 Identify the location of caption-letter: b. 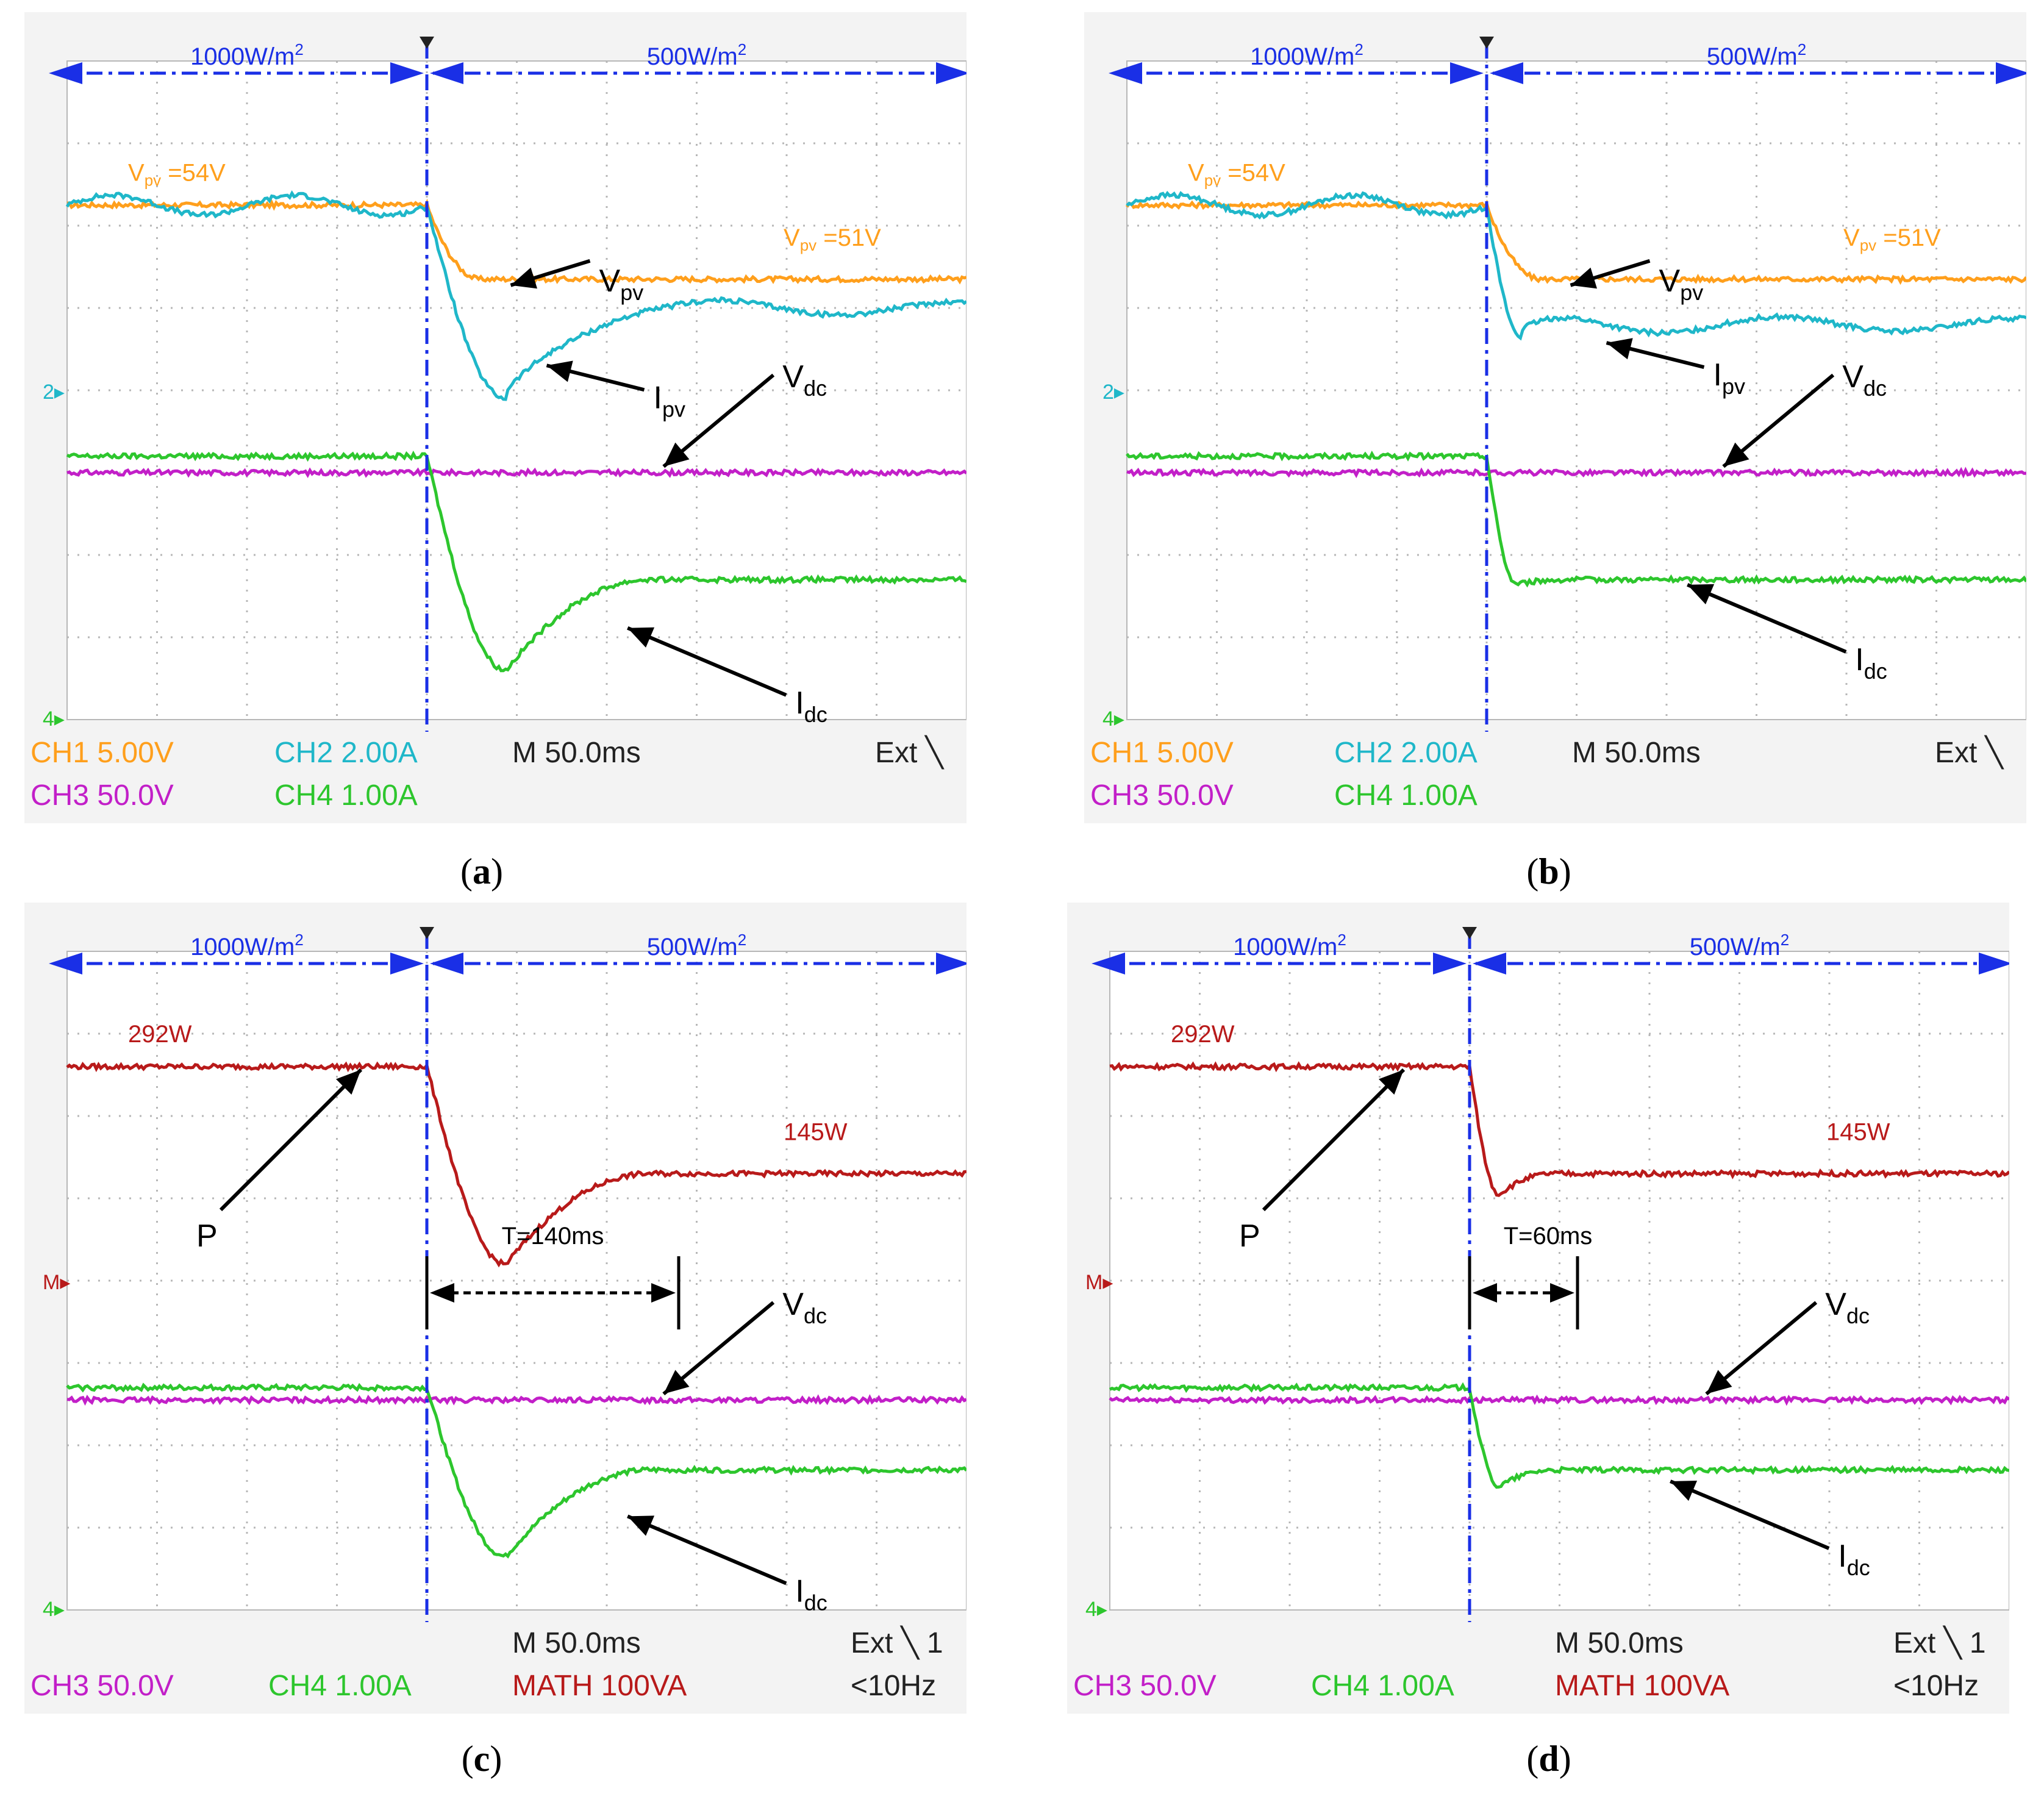
(1548, 871).